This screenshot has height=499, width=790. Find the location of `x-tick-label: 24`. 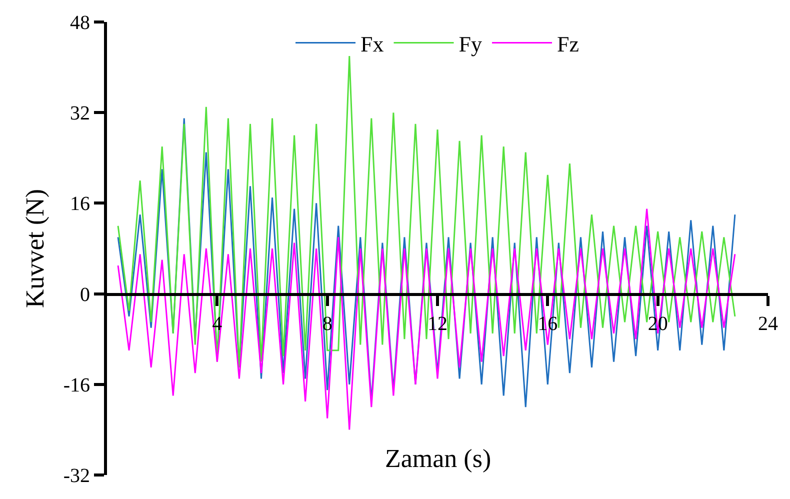

x-tick-label: 24 is located at coordinates (768, 323).